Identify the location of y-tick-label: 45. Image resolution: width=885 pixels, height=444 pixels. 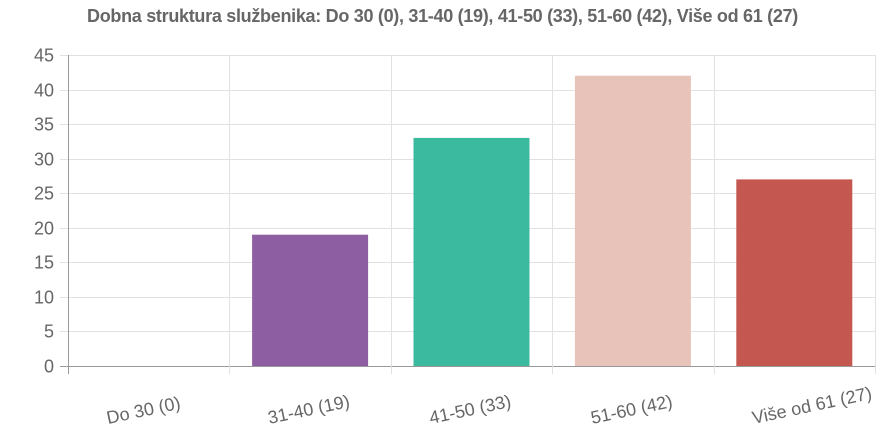
(44, 56).